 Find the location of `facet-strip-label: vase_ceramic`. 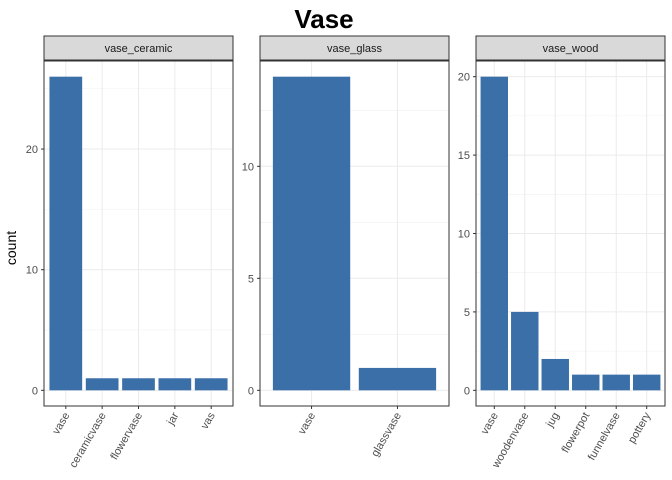

facet-strip-label: vase_ceramic is located at coordinates (139, 49).